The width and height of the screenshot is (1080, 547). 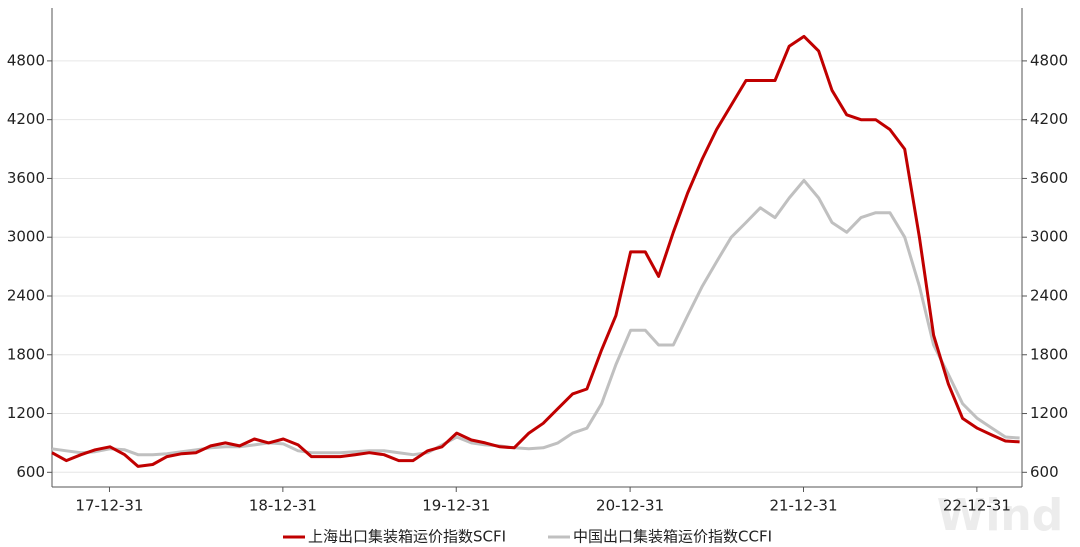 I want to click on y2-tick-label: 1200, so click(x=1049, y=413).